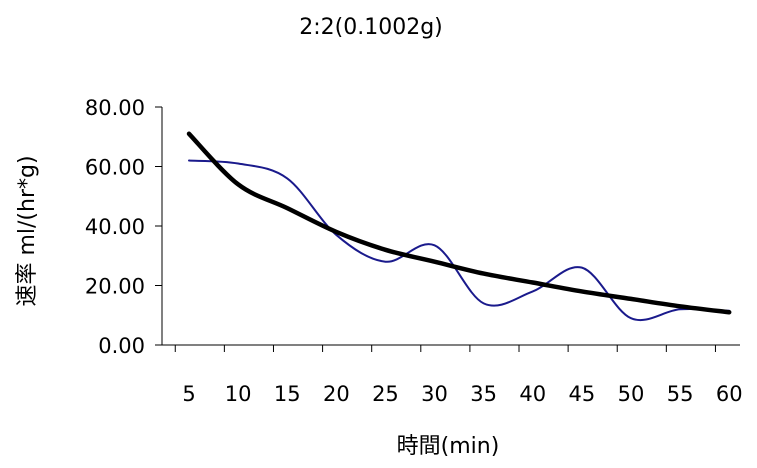 This screenshot has height=468, width=757. What do you see at coordinates (27, 230) in the screenshot?
I see `y-axis-label: 速率 ml/(hr*g)` at bounding box center [27, 230].